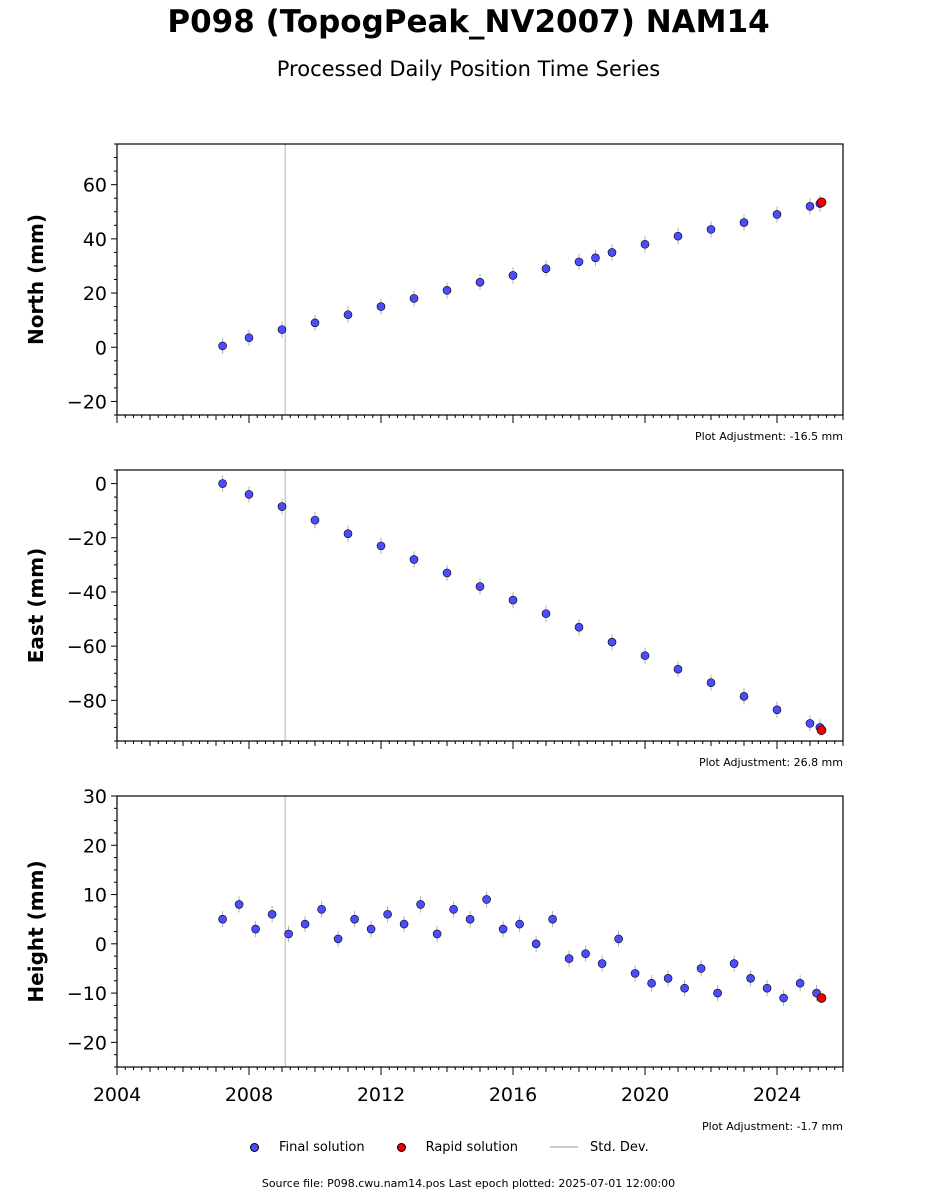  What do you see at coordinates (472, 1147) in the screenshot?
I see `legend-rapid-label: Rapid solution` at bounding box center [472, 1147].